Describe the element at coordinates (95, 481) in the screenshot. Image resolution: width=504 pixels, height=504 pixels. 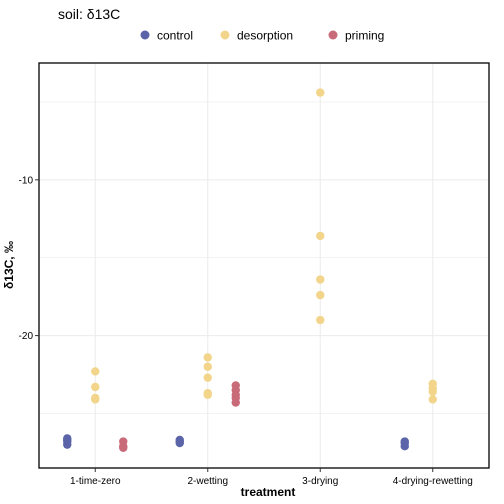
I see `x-tick-label: 1-time-zero` at that location.